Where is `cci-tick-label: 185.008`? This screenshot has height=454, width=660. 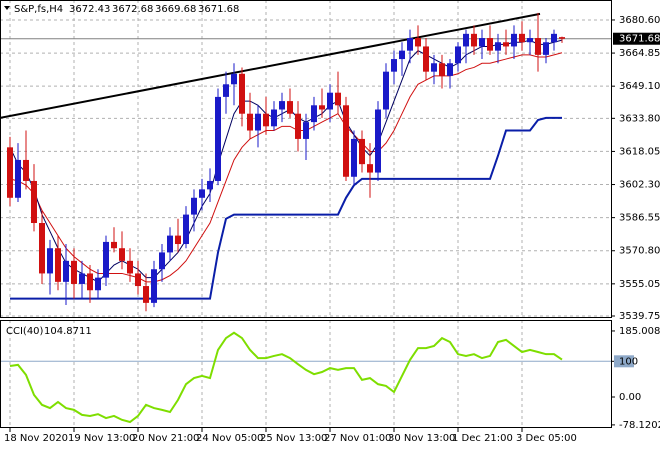
cci-tick-label: 185.008 is located at coordinates (639, 331).